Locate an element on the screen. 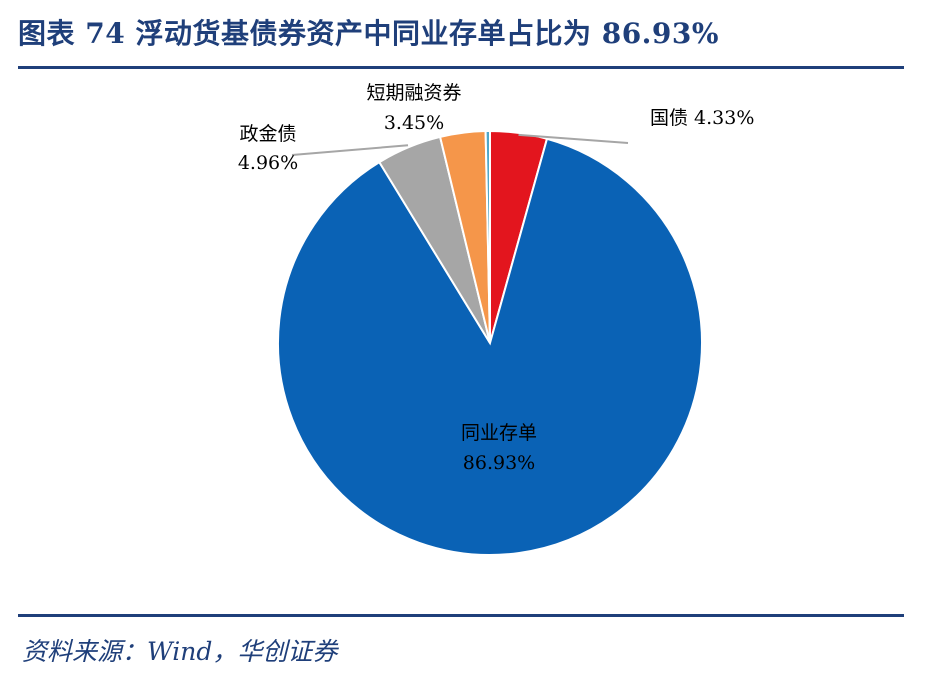 This screenshot has width=928, height=686. leader-lines is located at coordinates (460, 144).